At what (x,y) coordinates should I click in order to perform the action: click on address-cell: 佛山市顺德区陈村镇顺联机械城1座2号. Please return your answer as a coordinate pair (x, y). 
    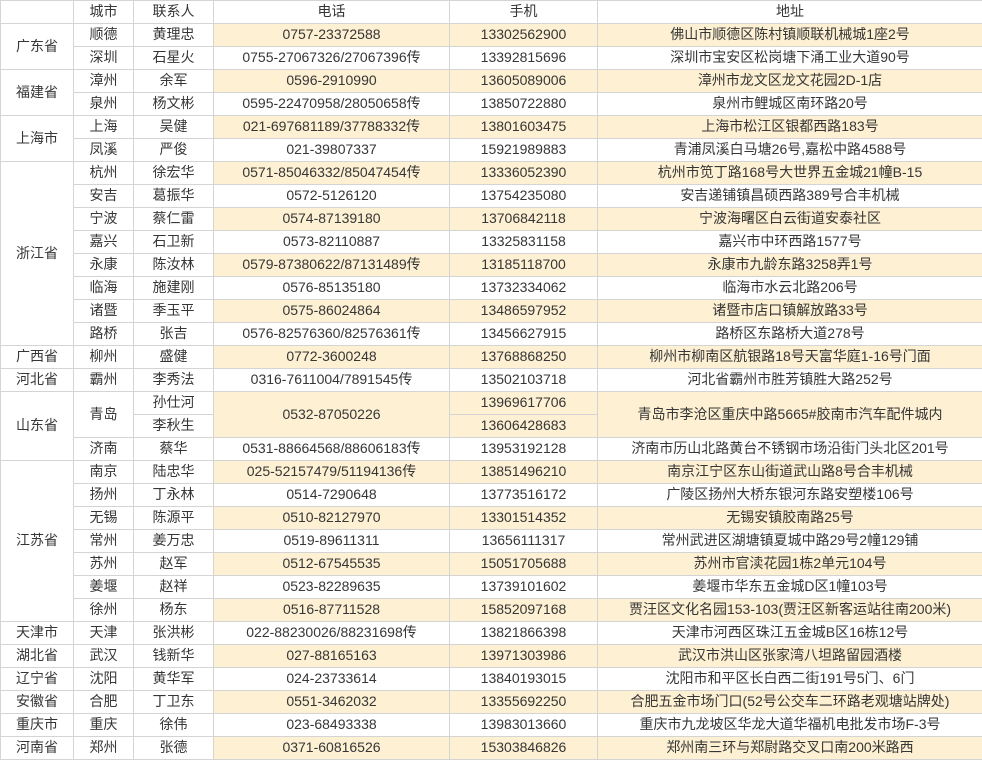
    Looking at the image, I should click on (789, 35).